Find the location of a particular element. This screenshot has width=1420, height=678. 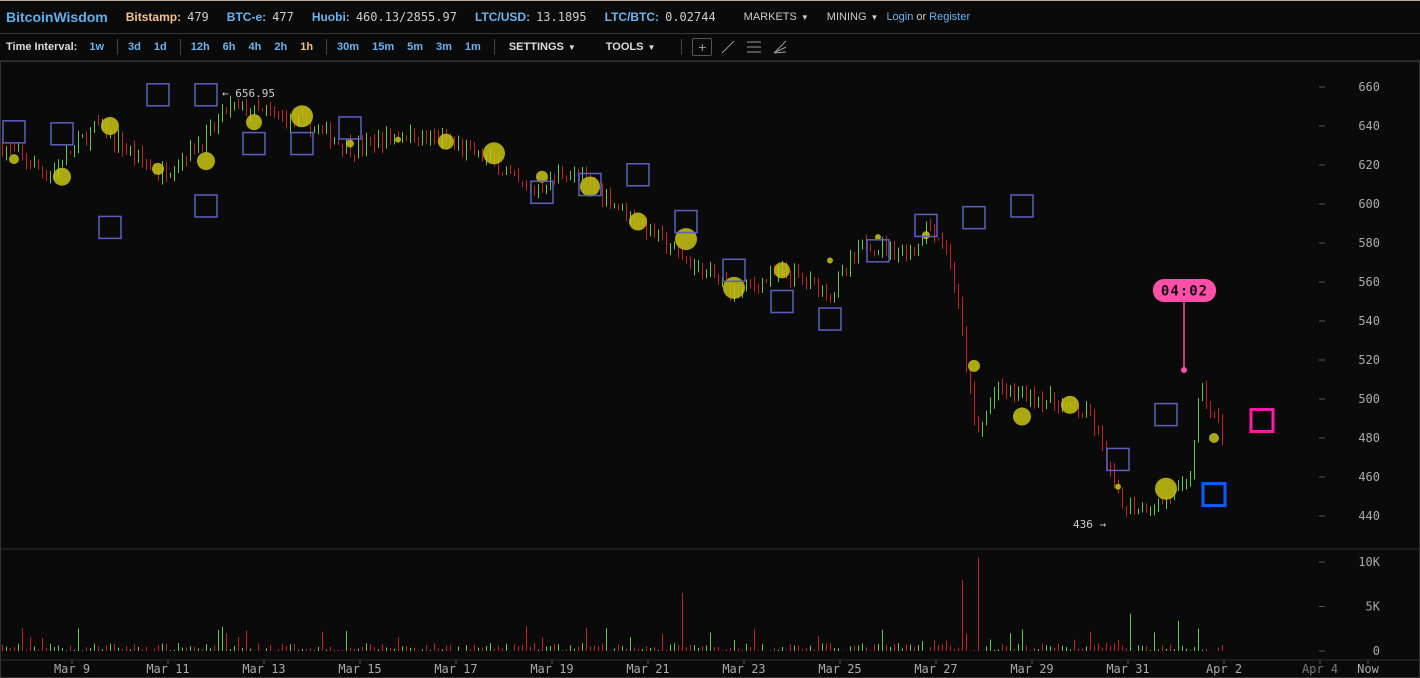

interval-30m: 30m is located at coordinates (348, 47).